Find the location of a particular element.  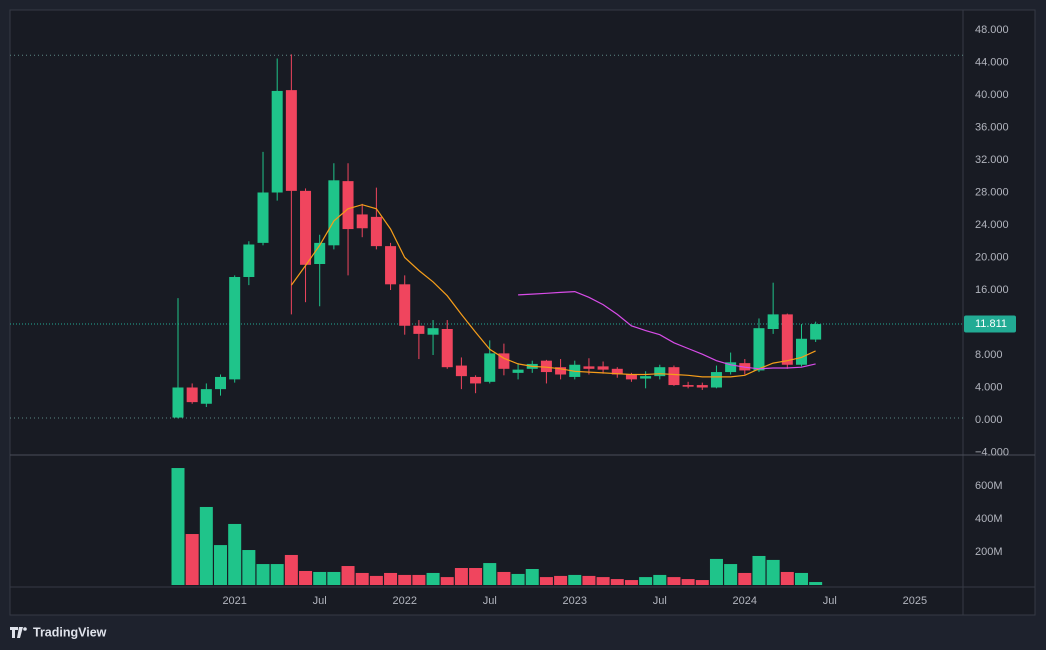

y-tick-label: 0.000 is located at coordinates (989, 420).